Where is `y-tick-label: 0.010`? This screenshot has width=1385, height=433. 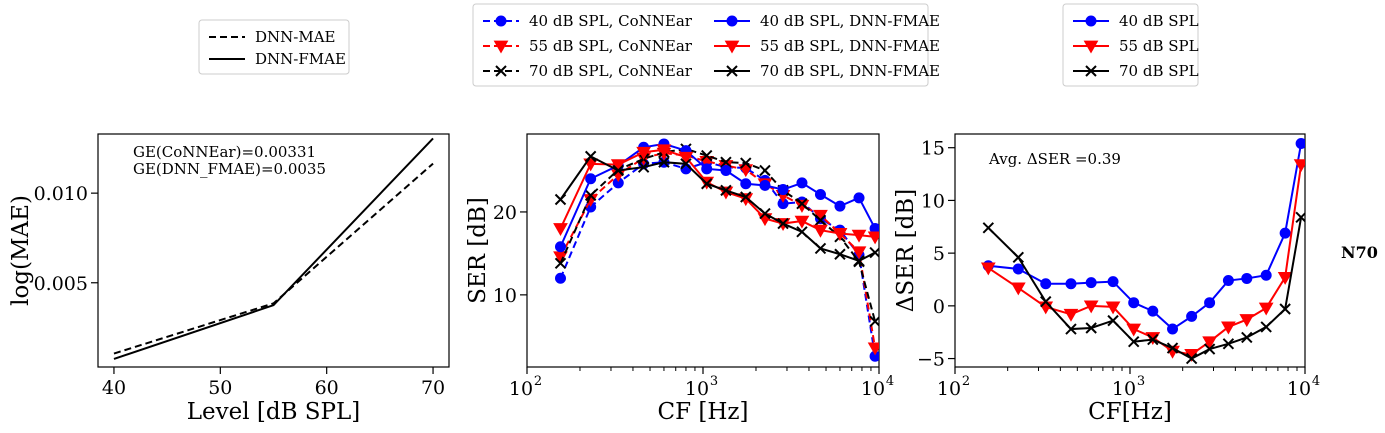 y-tick-label: 0.010 is located at coordinates (61, 194).